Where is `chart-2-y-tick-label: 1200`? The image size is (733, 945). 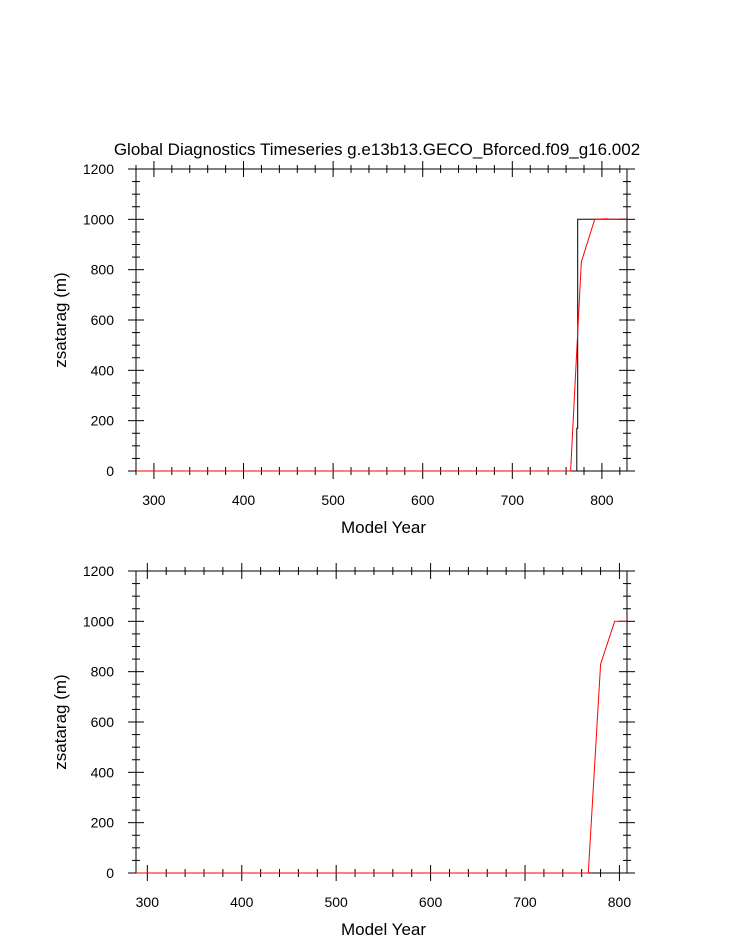
chart-2-y-tick-label: 1200 is located at coordinates (98, 571).